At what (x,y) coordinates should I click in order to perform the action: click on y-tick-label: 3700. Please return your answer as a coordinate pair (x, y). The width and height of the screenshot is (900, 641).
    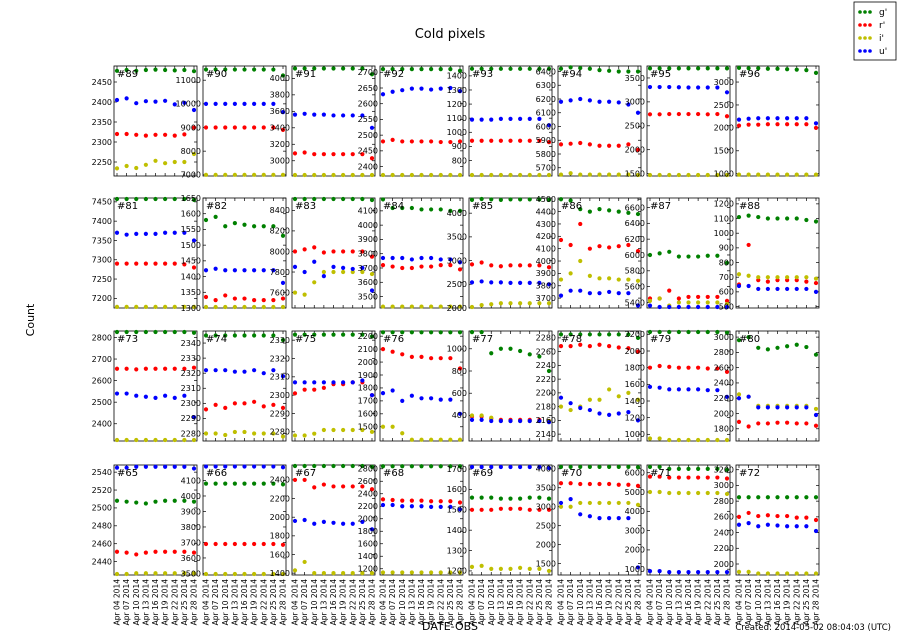
    Looking at the image, I should click on (191, 542).